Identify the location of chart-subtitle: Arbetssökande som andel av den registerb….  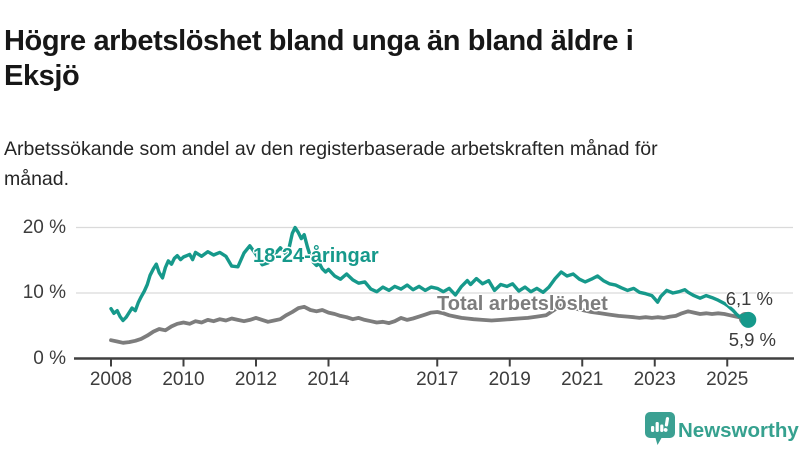
(331, 163).